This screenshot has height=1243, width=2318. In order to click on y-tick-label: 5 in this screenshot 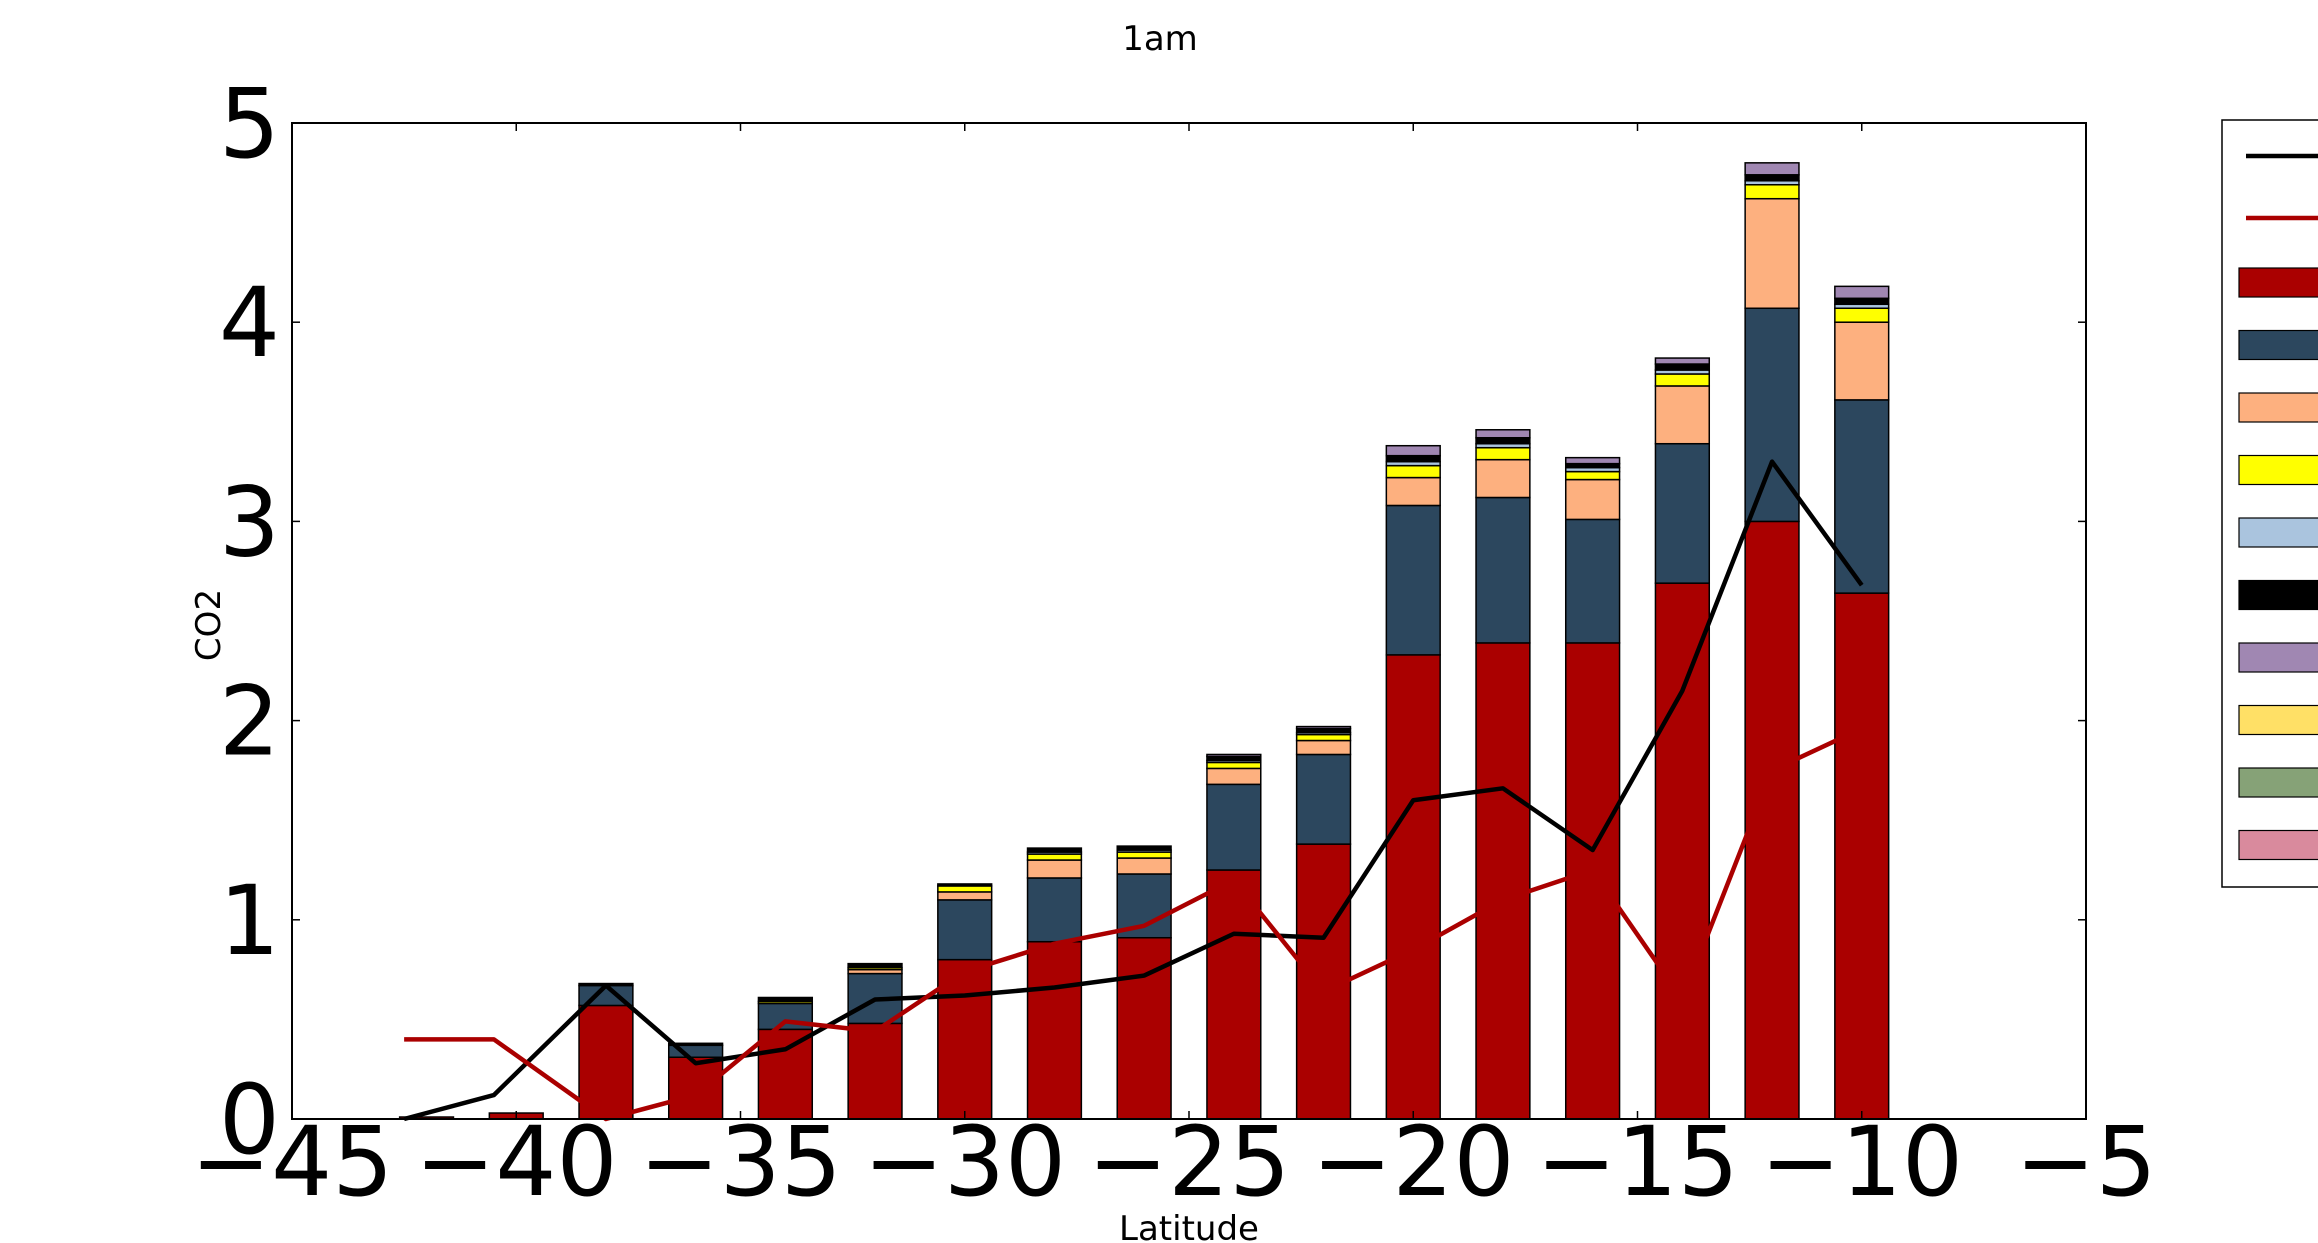, I will do `click(249, 124)`.